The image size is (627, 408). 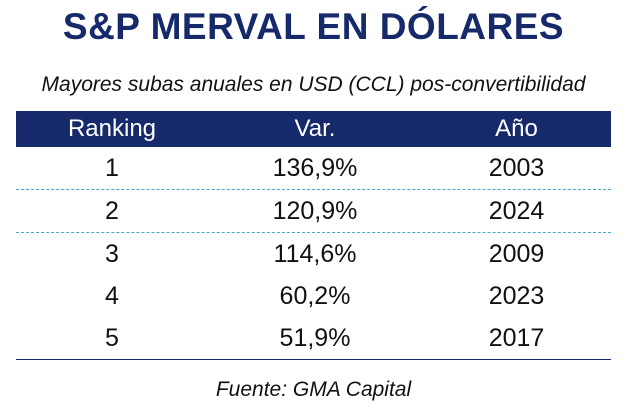 I want to click on header-row: Ranking Var. Año, so click(x=313, y=129).